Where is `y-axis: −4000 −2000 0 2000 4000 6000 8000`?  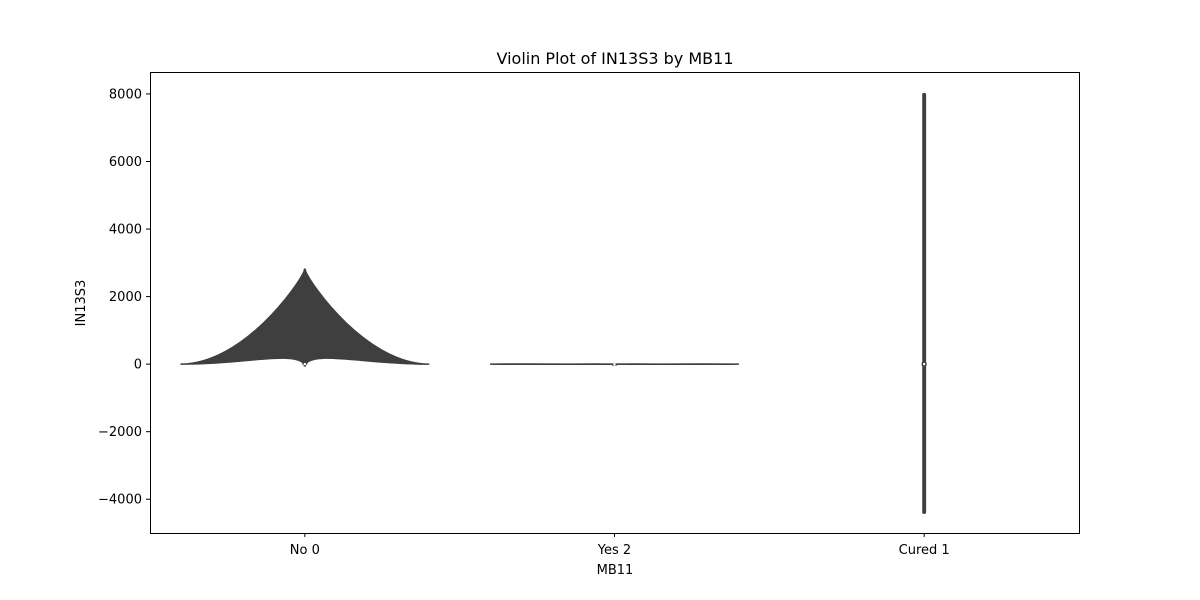
y-axis: −4000 −2000 0 2000 4000 6000 8000 is located at coordinates (124, 297).